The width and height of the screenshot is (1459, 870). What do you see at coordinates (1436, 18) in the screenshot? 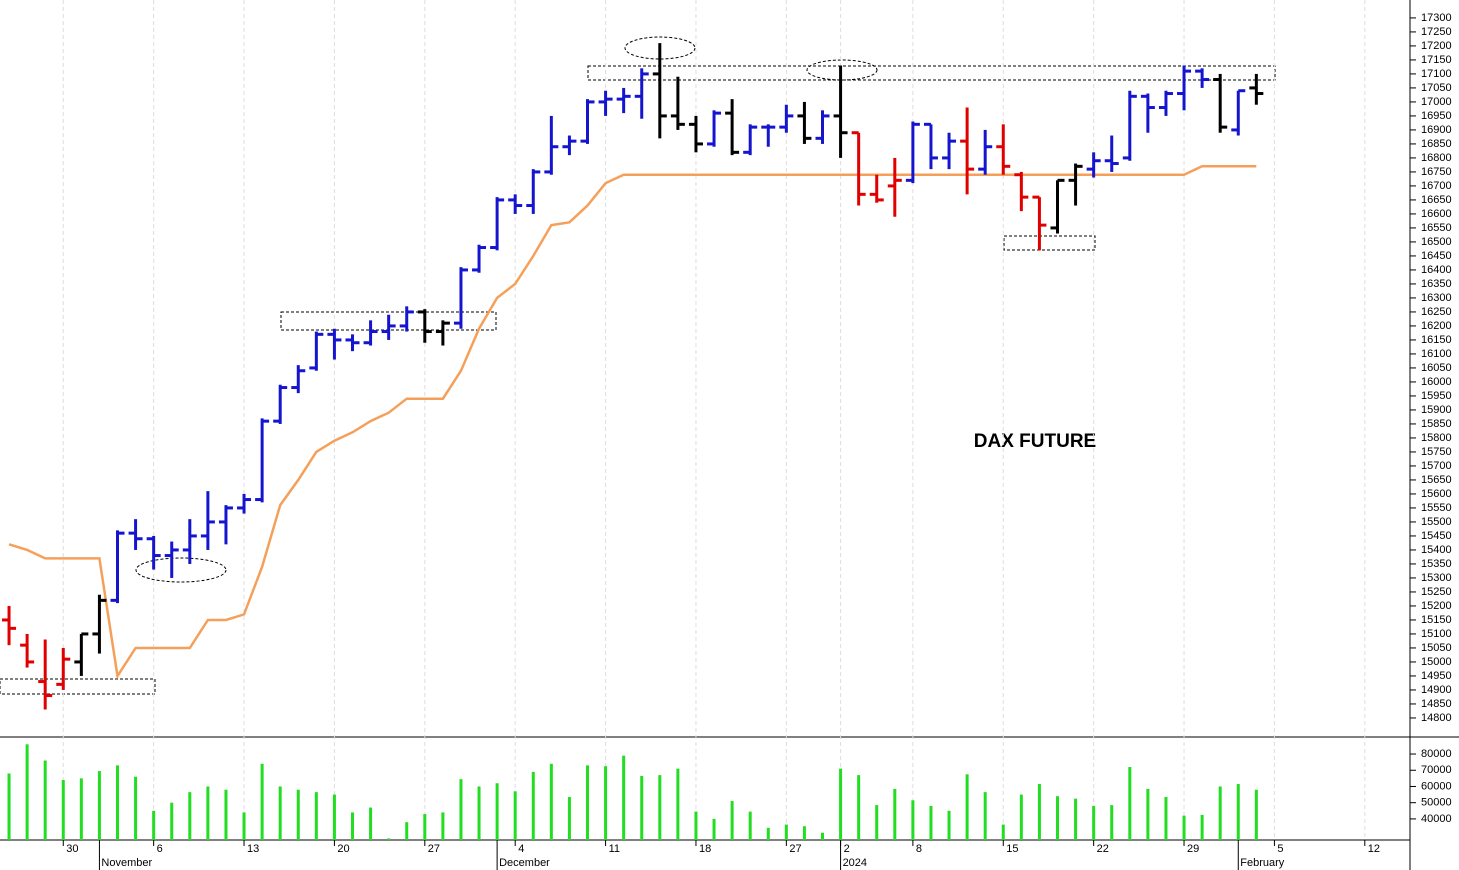
I see `y-tick-label: 17300` at bounding box center [1436, 18].